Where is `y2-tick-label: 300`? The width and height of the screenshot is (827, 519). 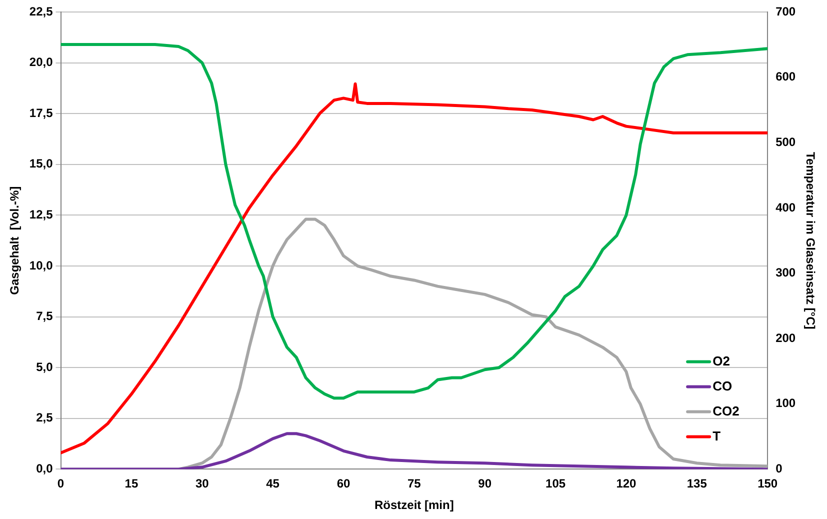 y2-tick-label: 300 is located at coordinates (786, 273).